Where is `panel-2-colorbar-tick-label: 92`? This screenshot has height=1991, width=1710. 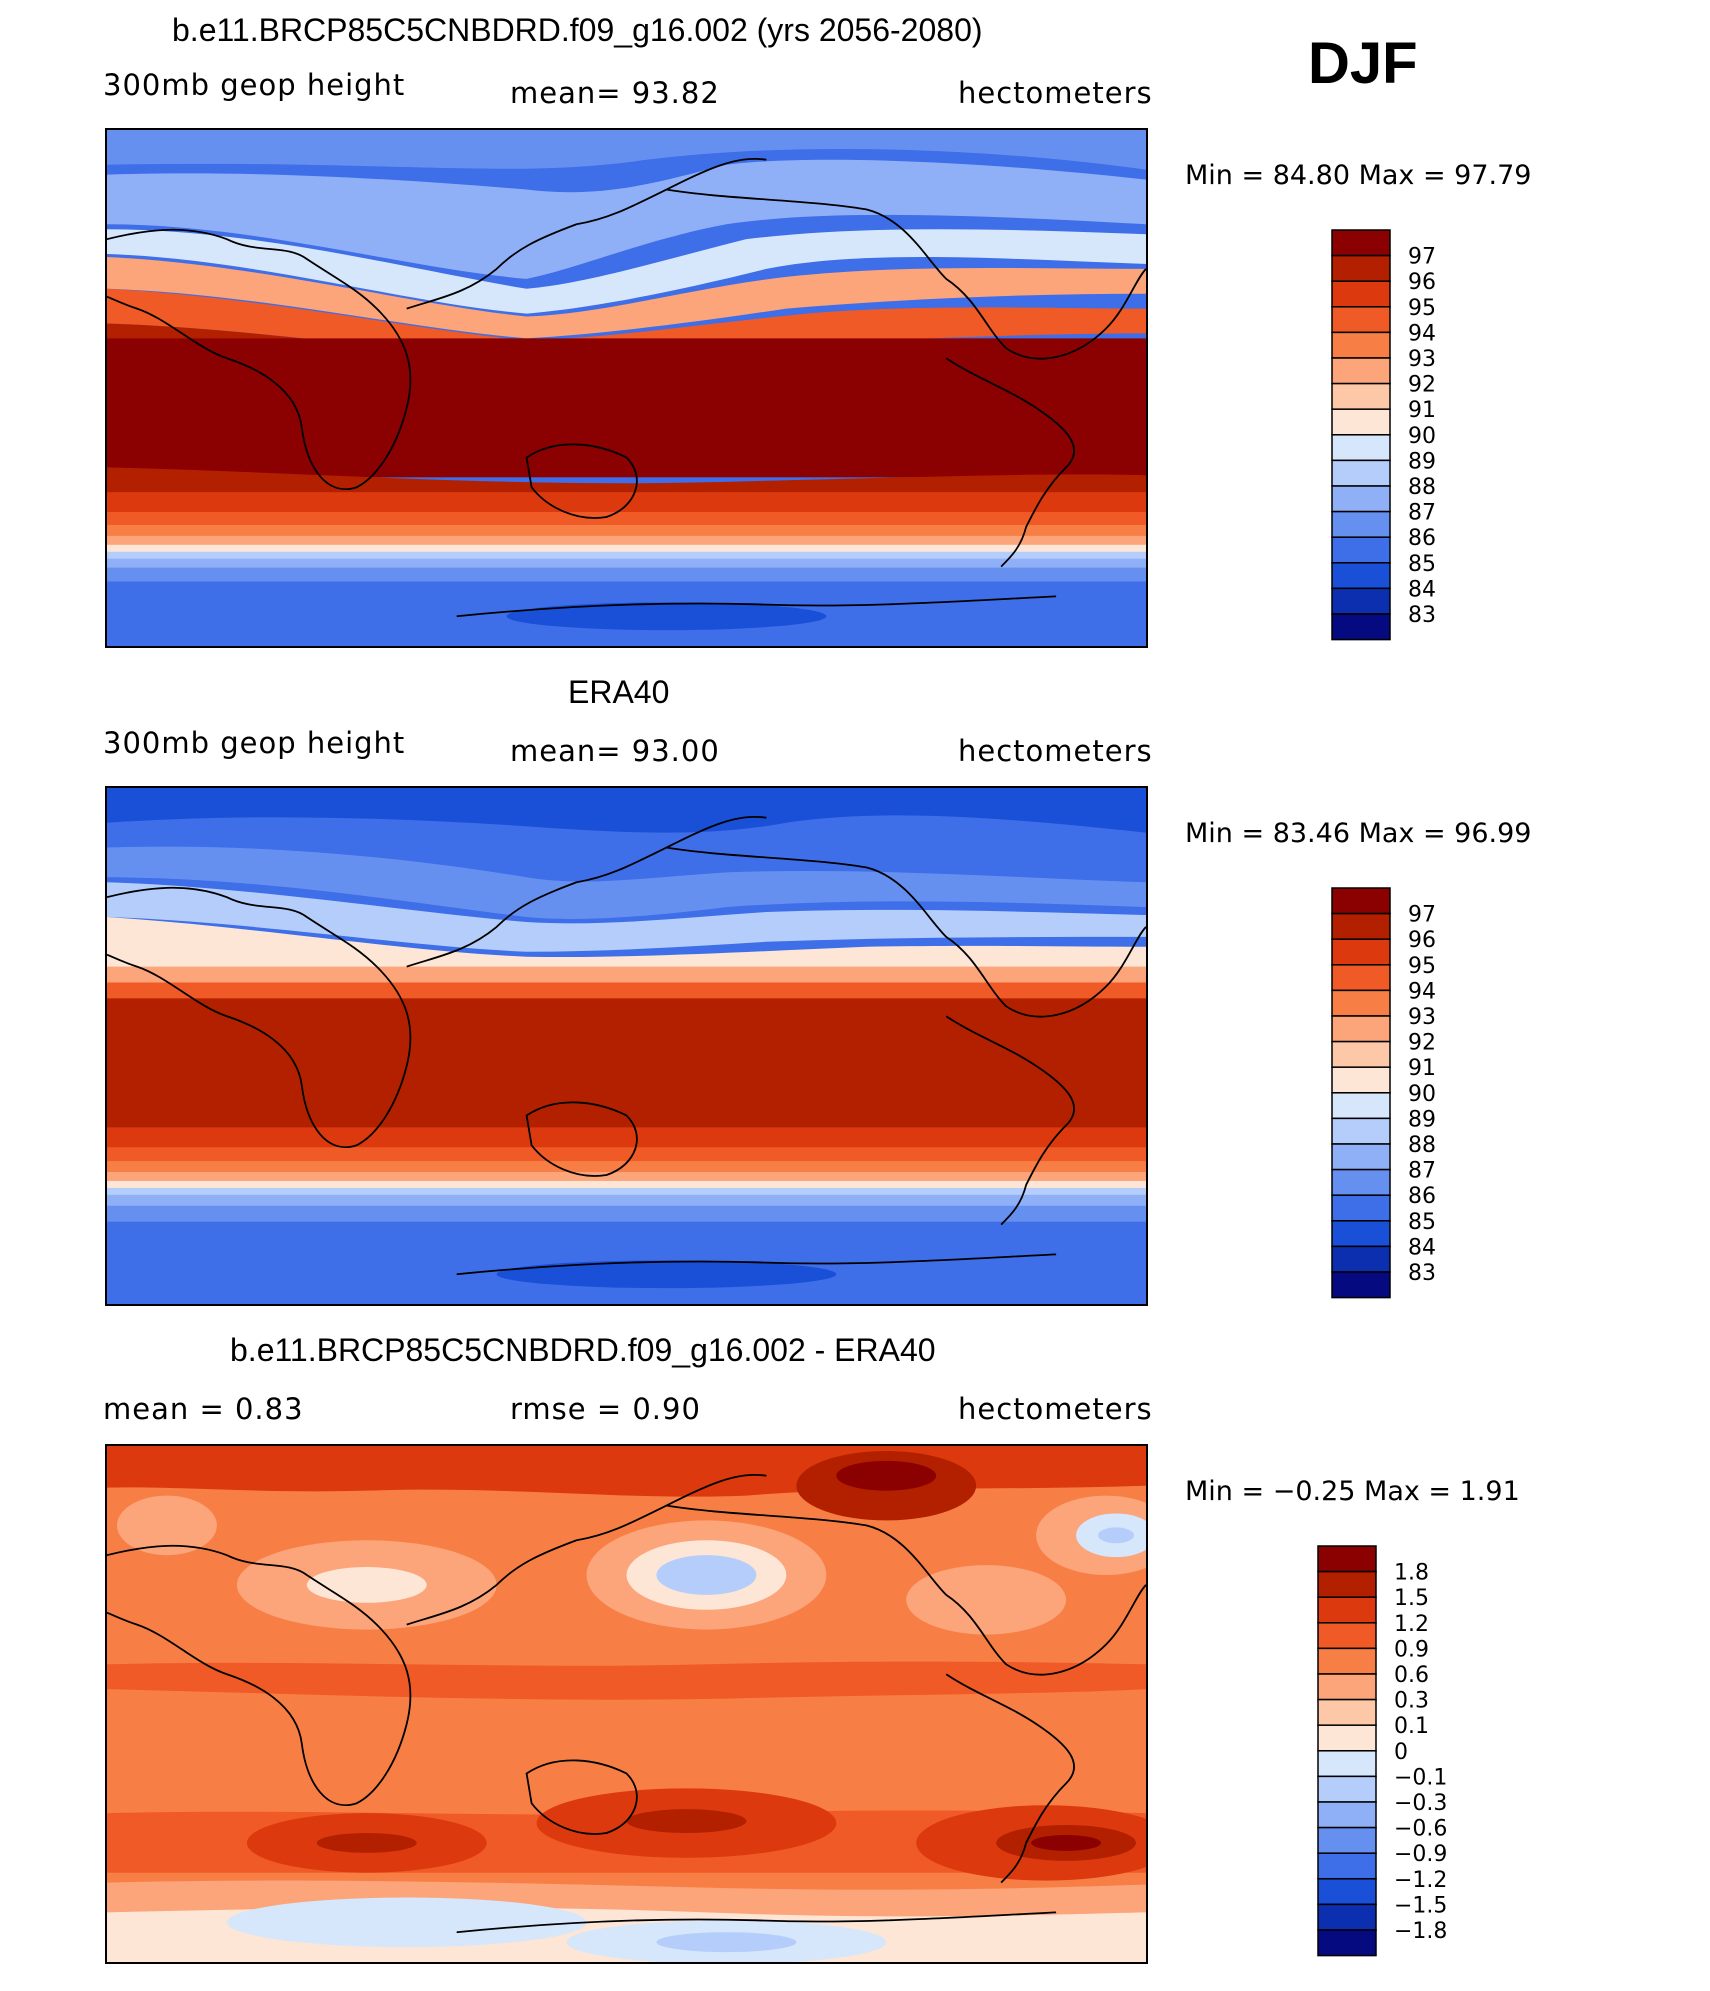 panel-2-colorbar-tick-label: 92 is located at coordinates (1422, 1043).